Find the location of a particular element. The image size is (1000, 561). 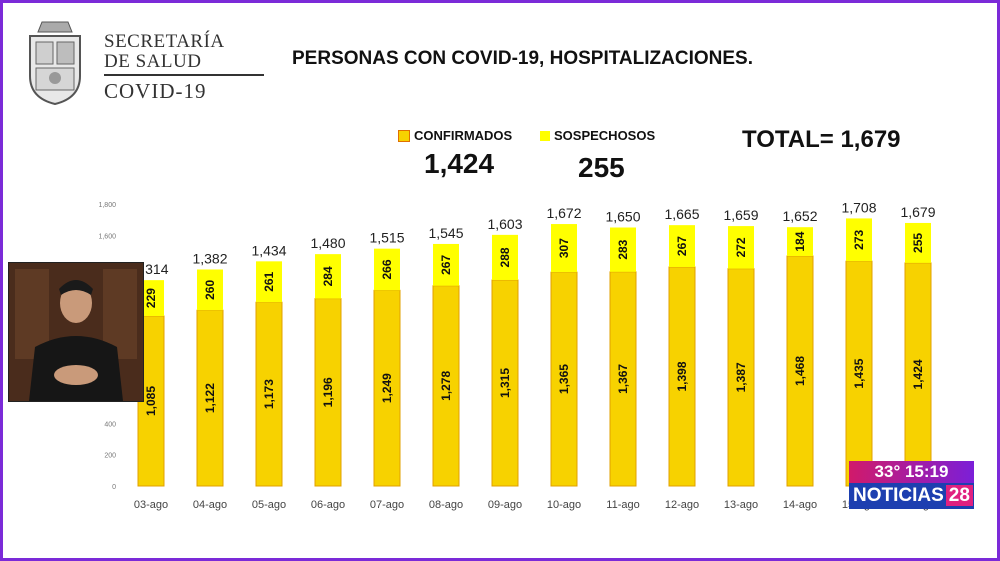

y-tick-label: 200 is located at coordinates (110, 456).